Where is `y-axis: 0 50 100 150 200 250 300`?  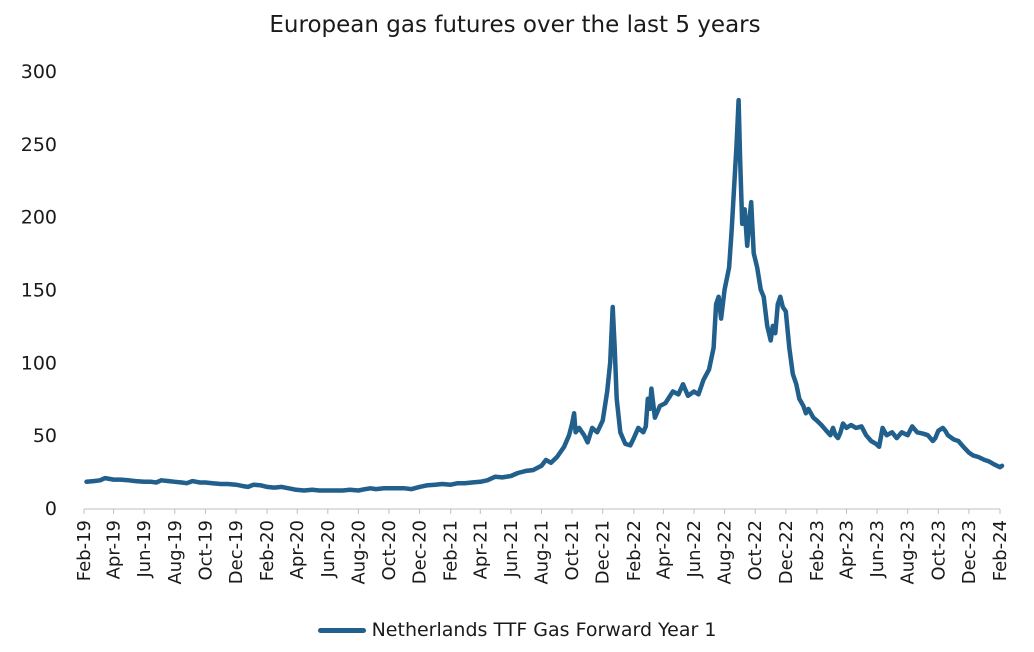 y-axis: 0 50 100 150 200 250 300 is located at coordinates (39, 290).